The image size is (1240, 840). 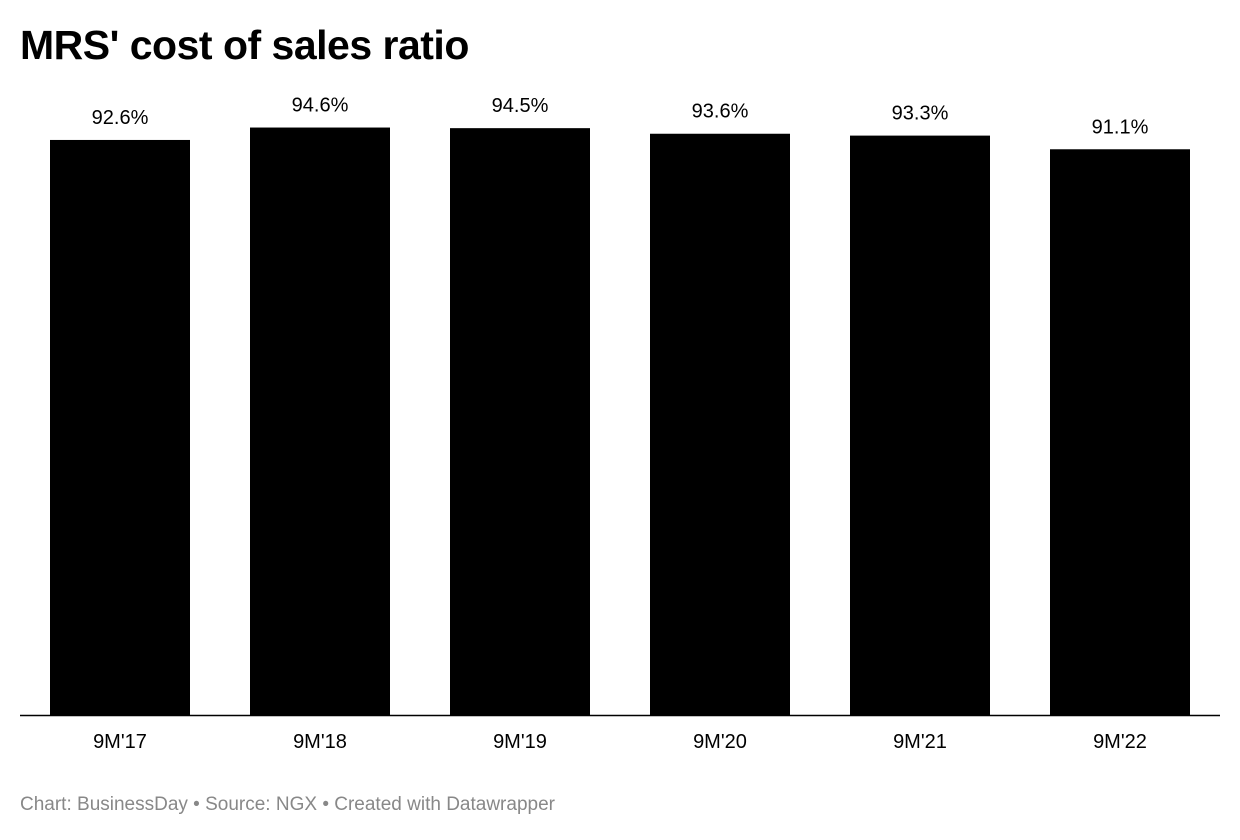 I want to click on x-tick-label: 9M'20, so click(x=720, y=742).